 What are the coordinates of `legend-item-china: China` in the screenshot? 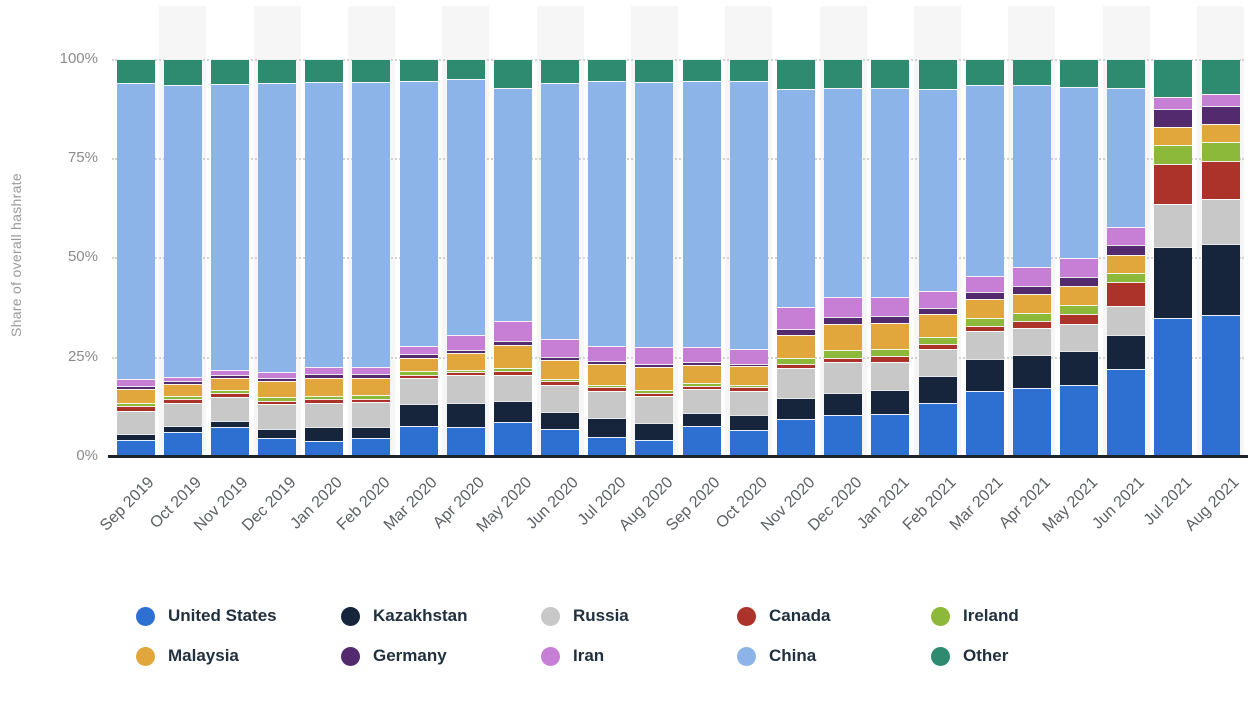 It's located at (834, 656).